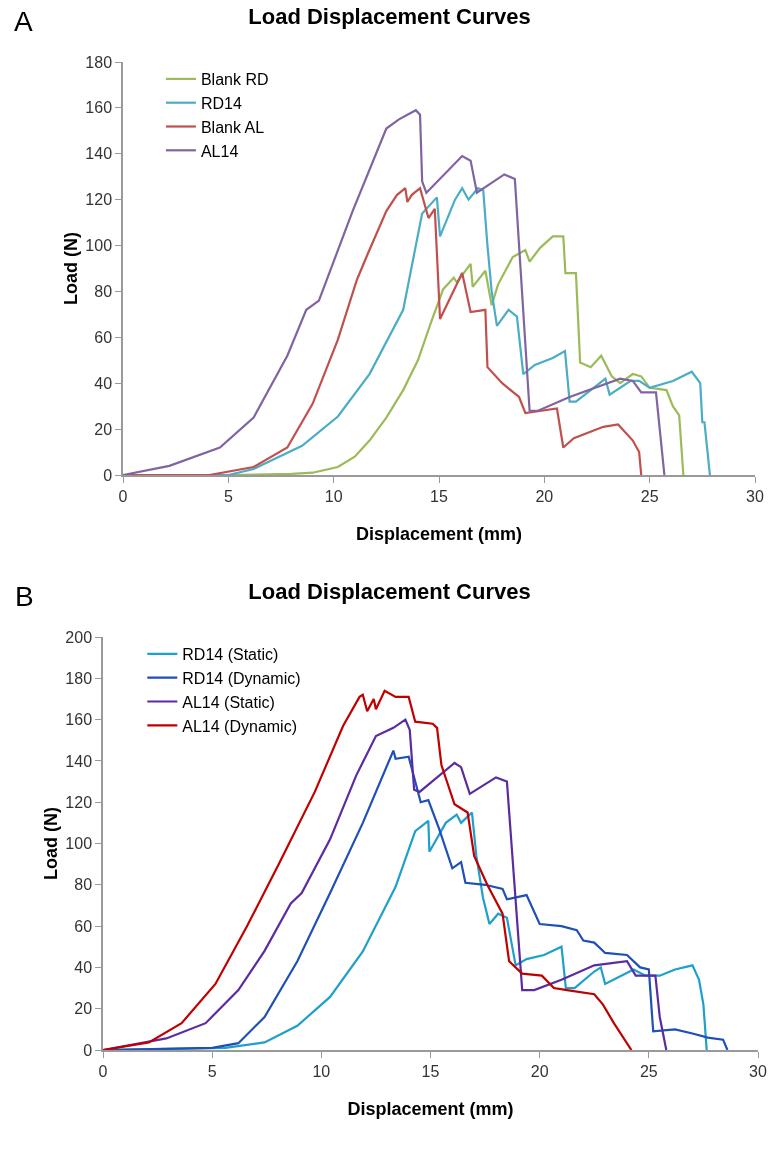  I want to click on legend-label: RD14, so click(221, 103).